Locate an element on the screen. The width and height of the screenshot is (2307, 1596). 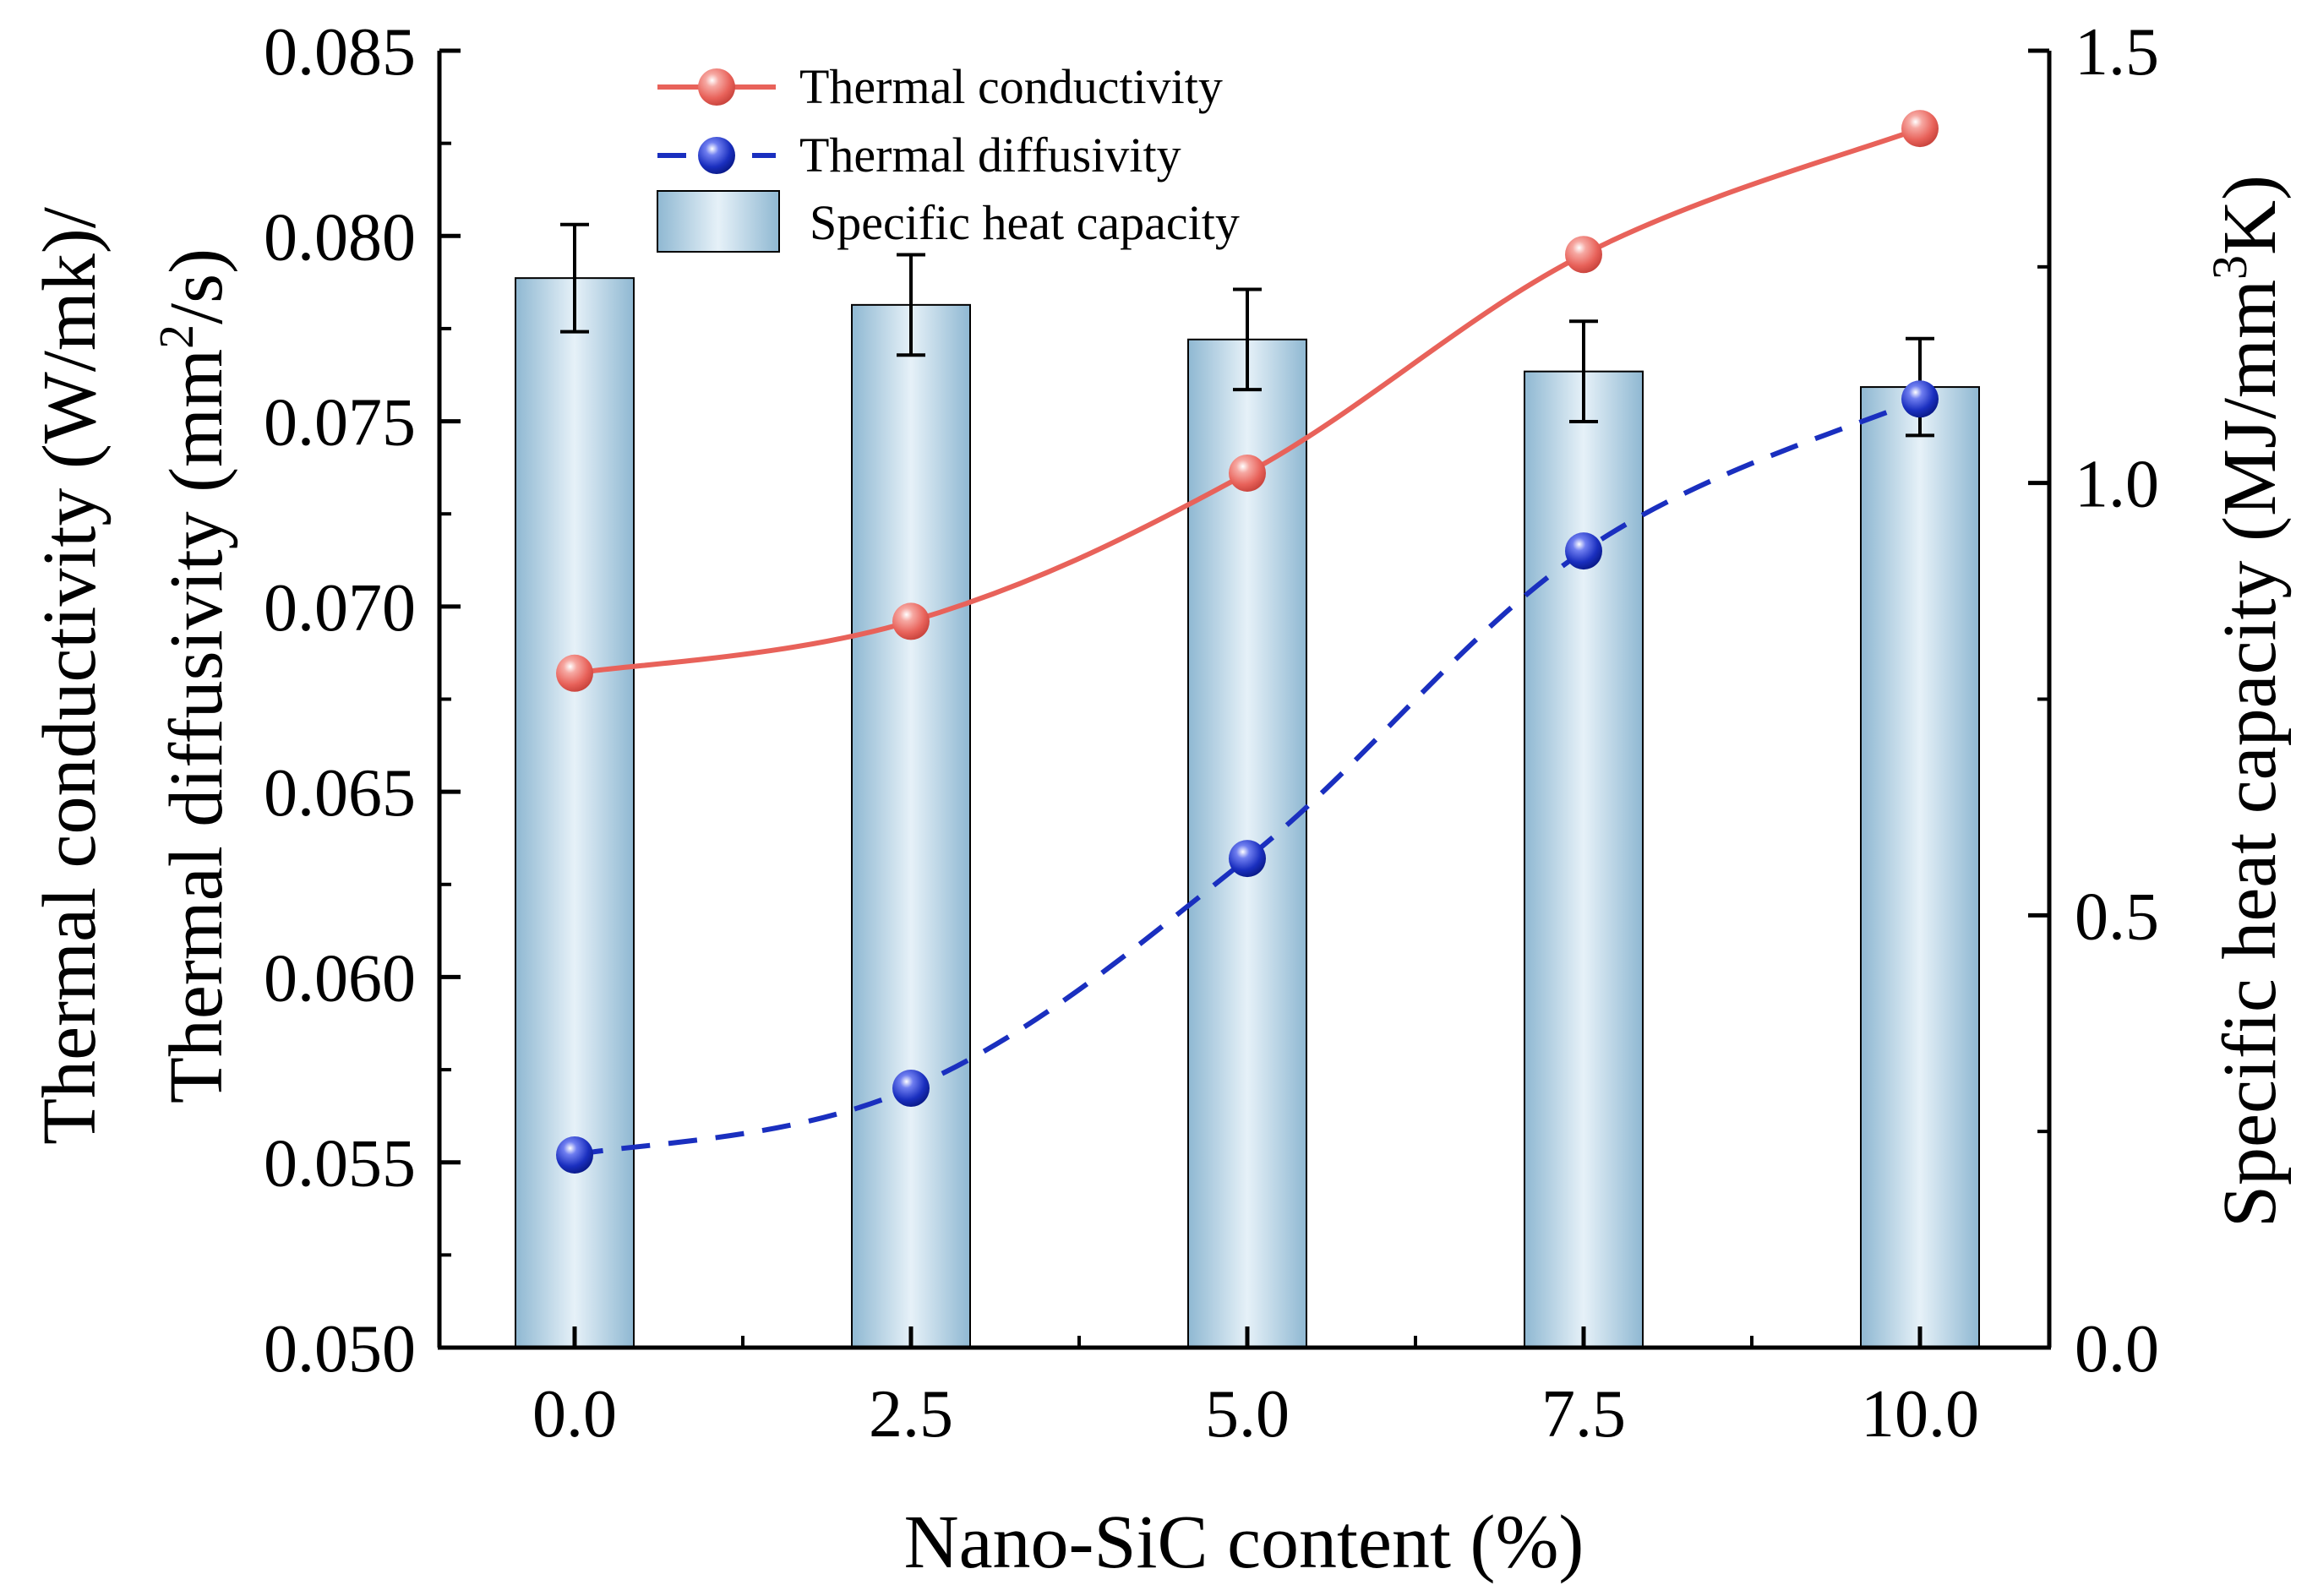
right-axis-ticks: 0.0 0.5 1.0 1.5 is located at coordinates (2093, 700).